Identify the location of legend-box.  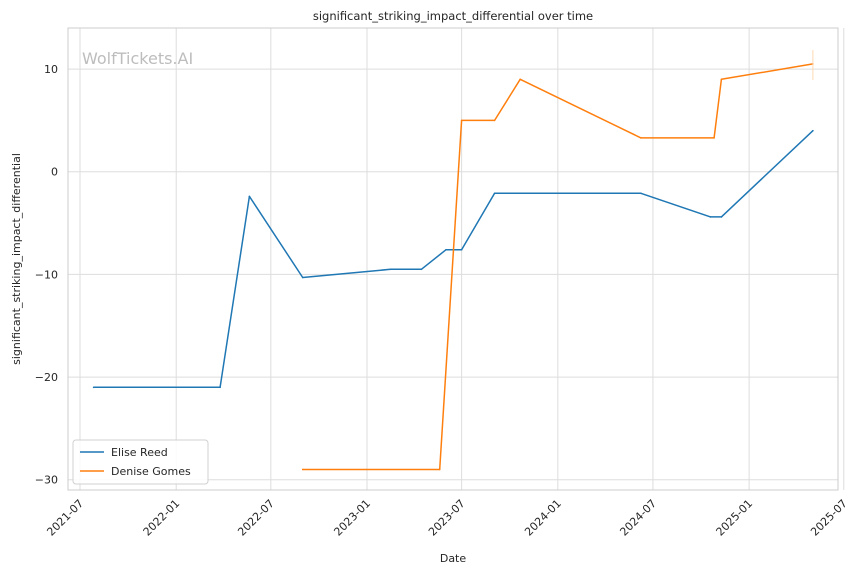
(140, 462).